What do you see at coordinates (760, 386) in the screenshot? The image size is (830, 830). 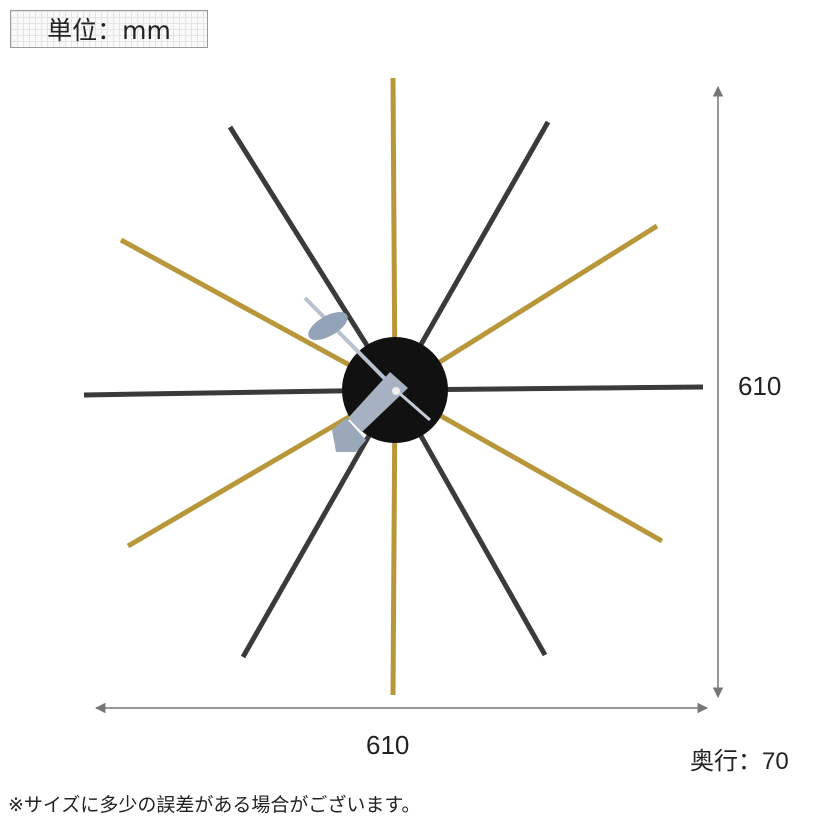 I see `height-label: 610` at bounding box center [760, 386].